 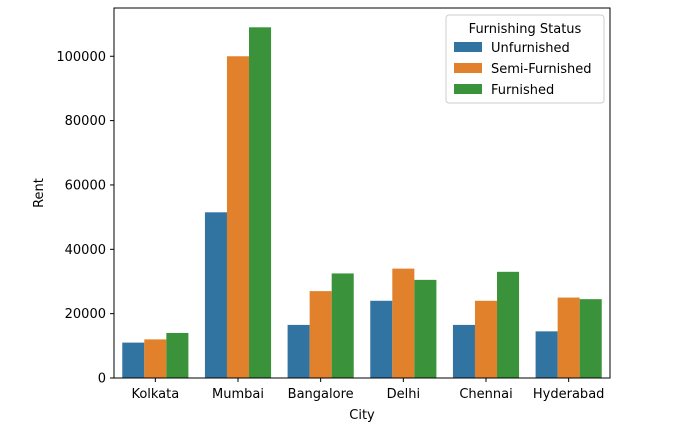 What do you see at coordinates (530, 48) in the screenshot?
I see `legend-label: Unfurnished` at bounding box center [530, 48].